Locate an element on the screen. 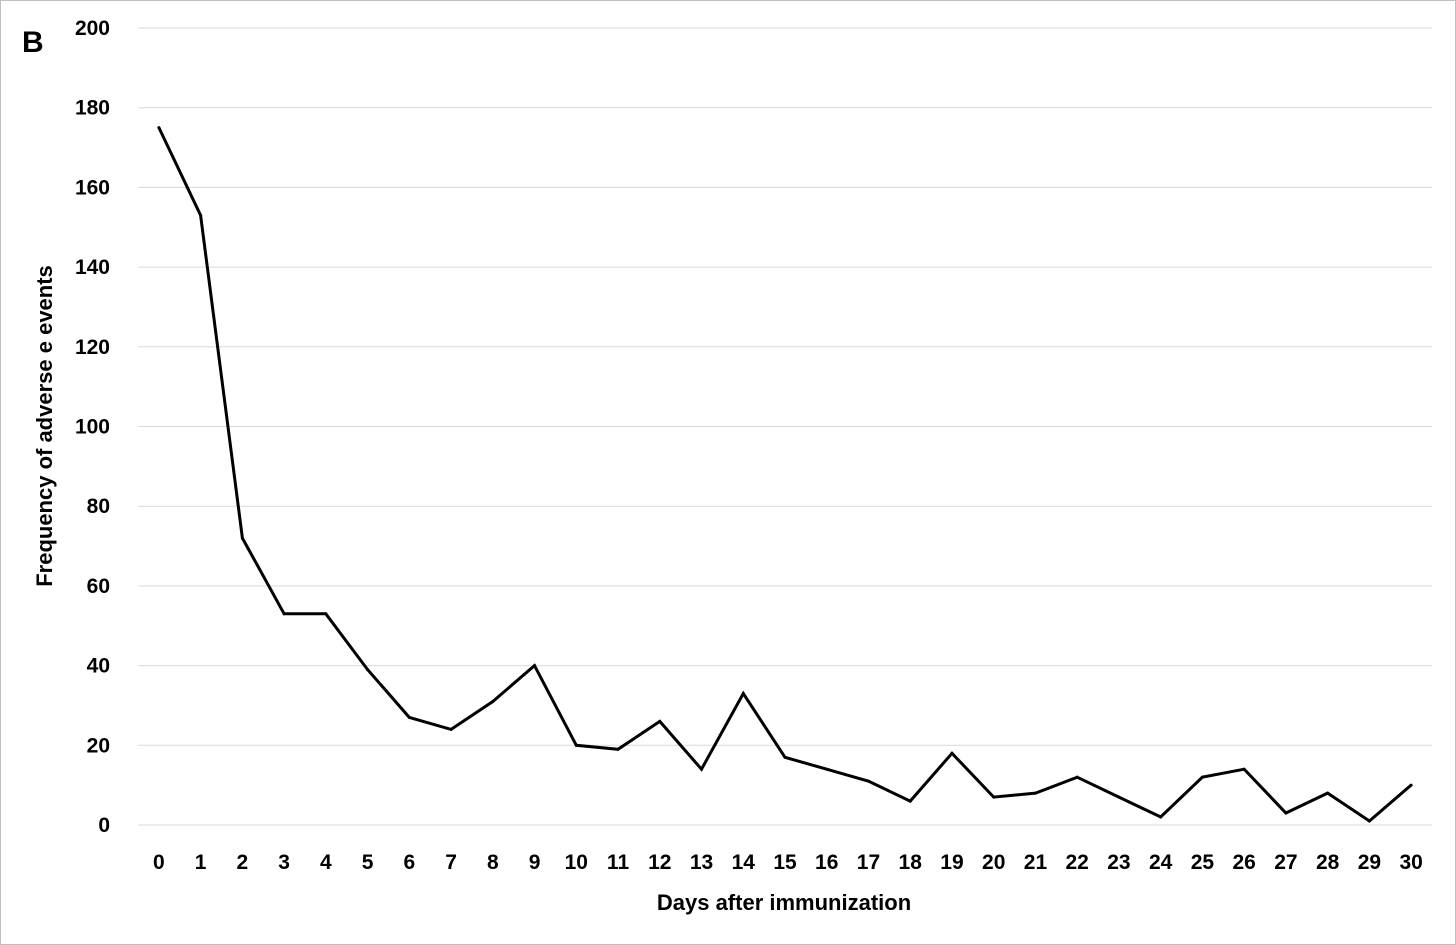 The image size is (1456, 945). y-tick-label: 40 is located at coordinates (98, 666).